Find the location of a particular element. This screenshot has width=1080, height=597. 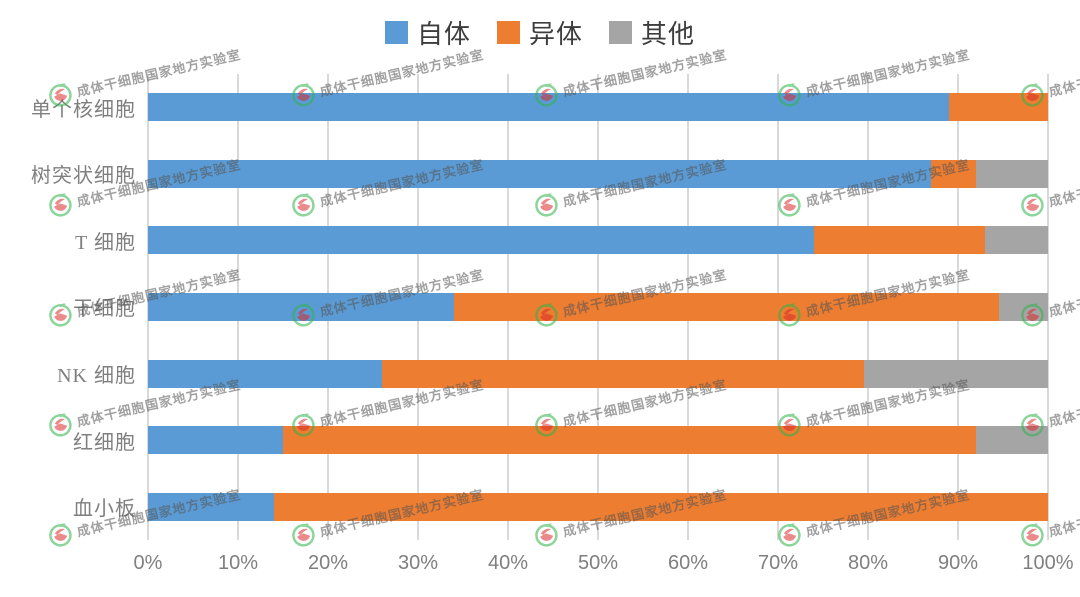

x-axis-tick-label: 20% is located at coordinates (328, 563).